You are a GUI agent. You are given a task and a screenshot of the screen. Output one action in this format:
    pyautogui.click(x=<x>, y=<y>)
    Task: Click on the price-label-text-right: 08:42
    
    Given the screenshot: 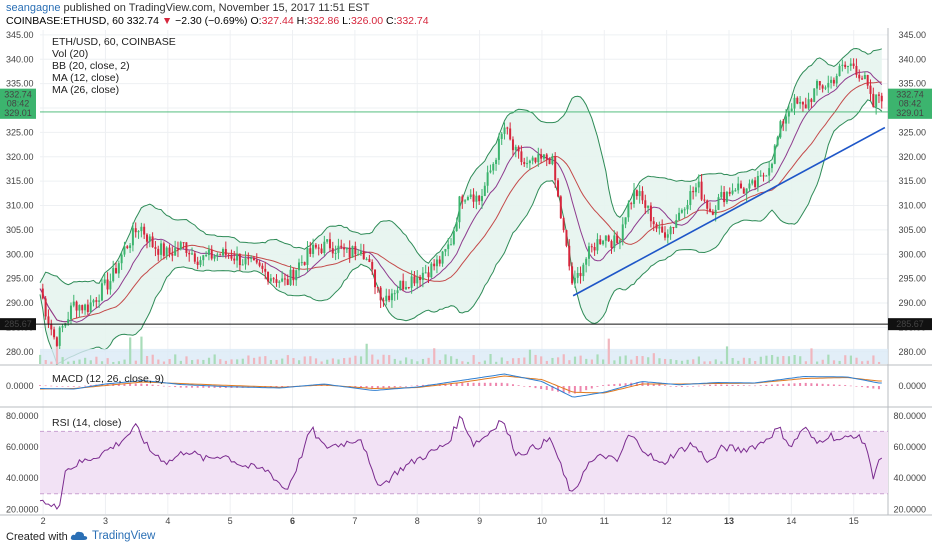 What is the action you would take?
    pyautogui.click(x=910, y=104)
    